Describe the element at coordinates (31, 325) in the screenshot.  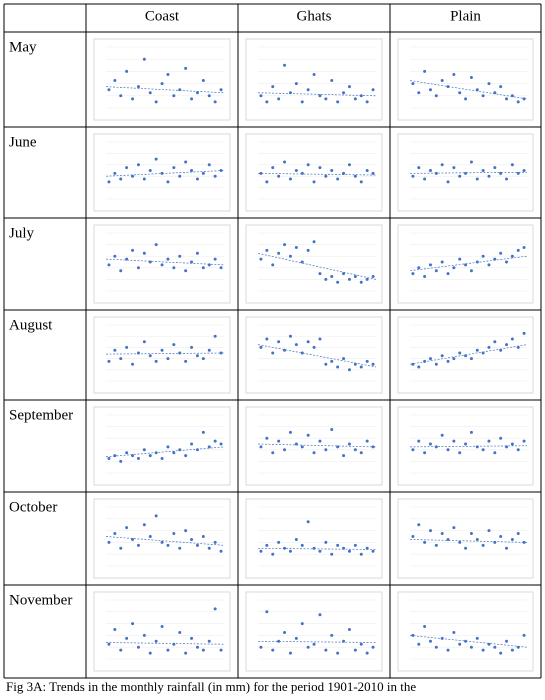
I see `row-label: August` at that location.